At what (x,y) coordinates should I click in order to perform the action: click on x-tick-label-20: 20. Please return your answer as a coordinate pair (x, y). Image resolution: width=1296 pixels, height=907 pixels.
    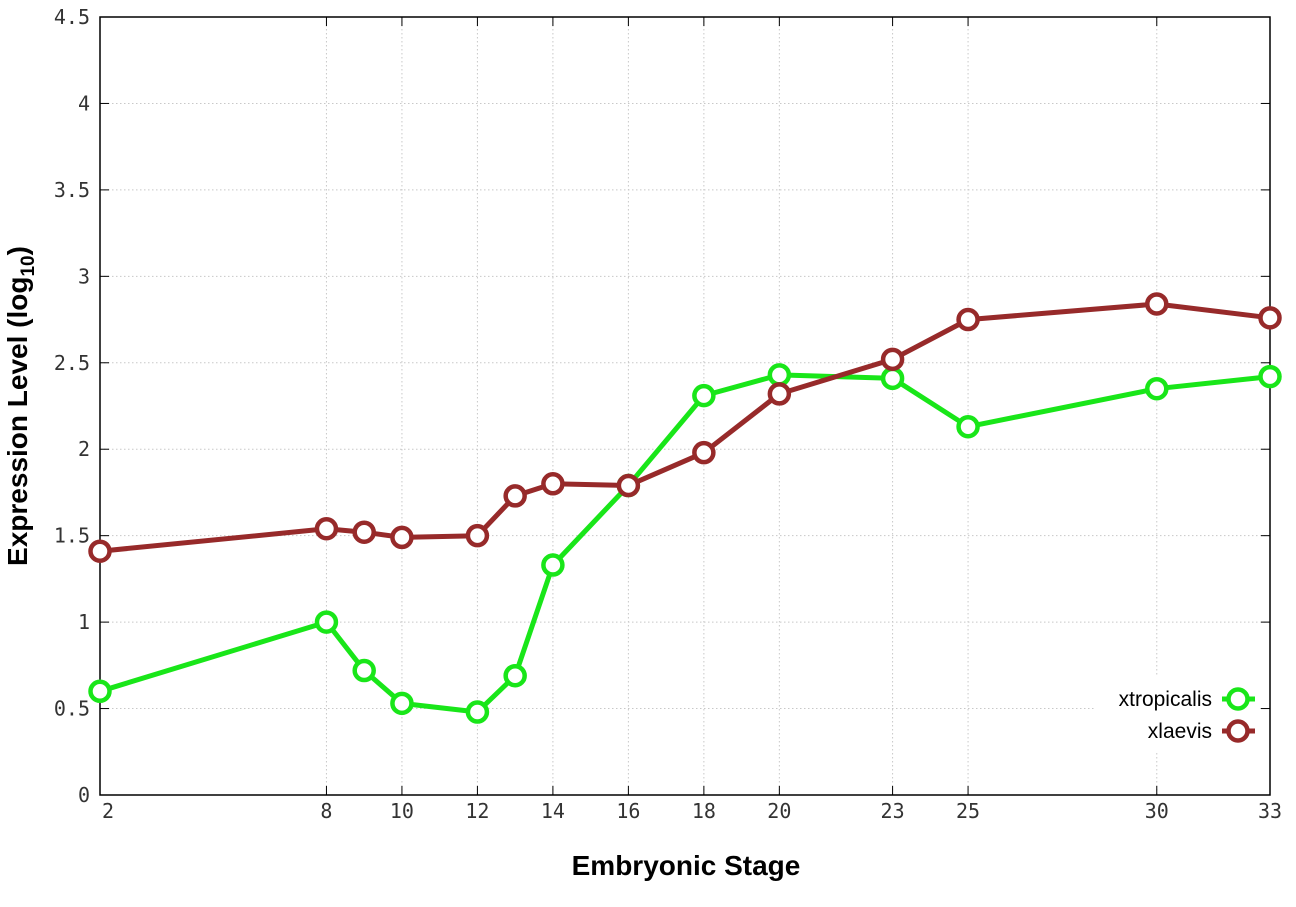
    Looking at the image, I should click on (779, 811).